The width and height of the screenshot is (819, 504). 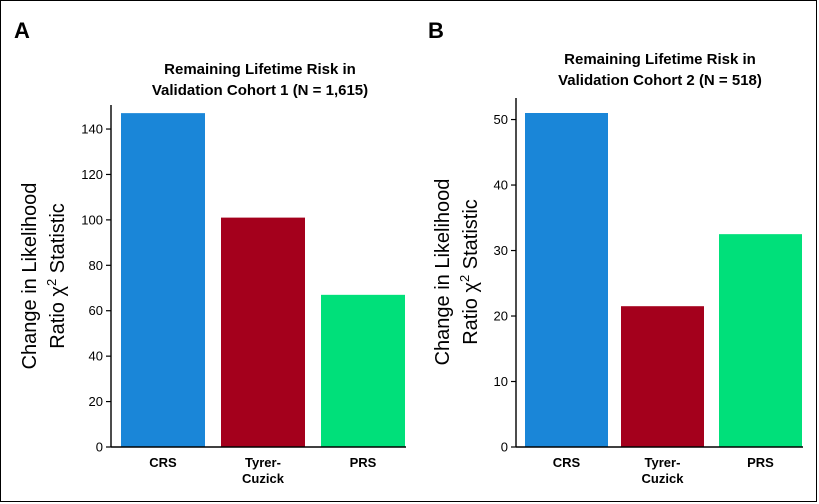 I want to click on y-tick-label: 100, so click(x=92, y=219).